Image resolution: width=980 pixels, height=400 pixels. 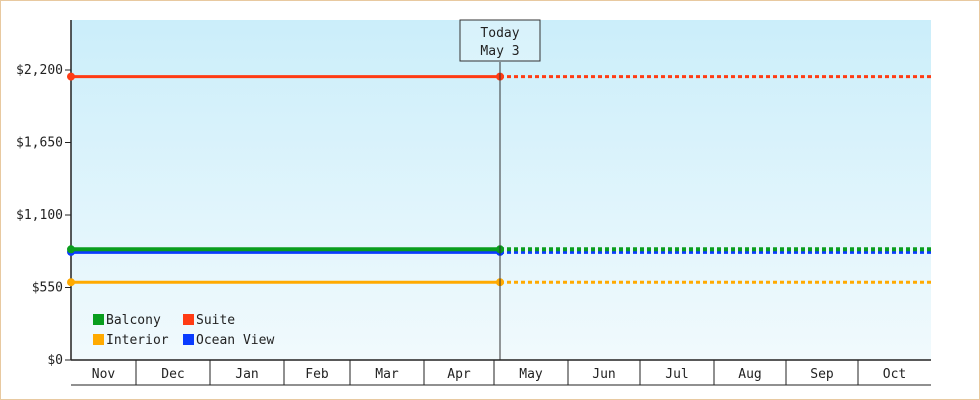 What do you see at coordinates (215, 320) in the screenshot?
I see `legend-label-suite: Suite` at bounding box center [215, 320].